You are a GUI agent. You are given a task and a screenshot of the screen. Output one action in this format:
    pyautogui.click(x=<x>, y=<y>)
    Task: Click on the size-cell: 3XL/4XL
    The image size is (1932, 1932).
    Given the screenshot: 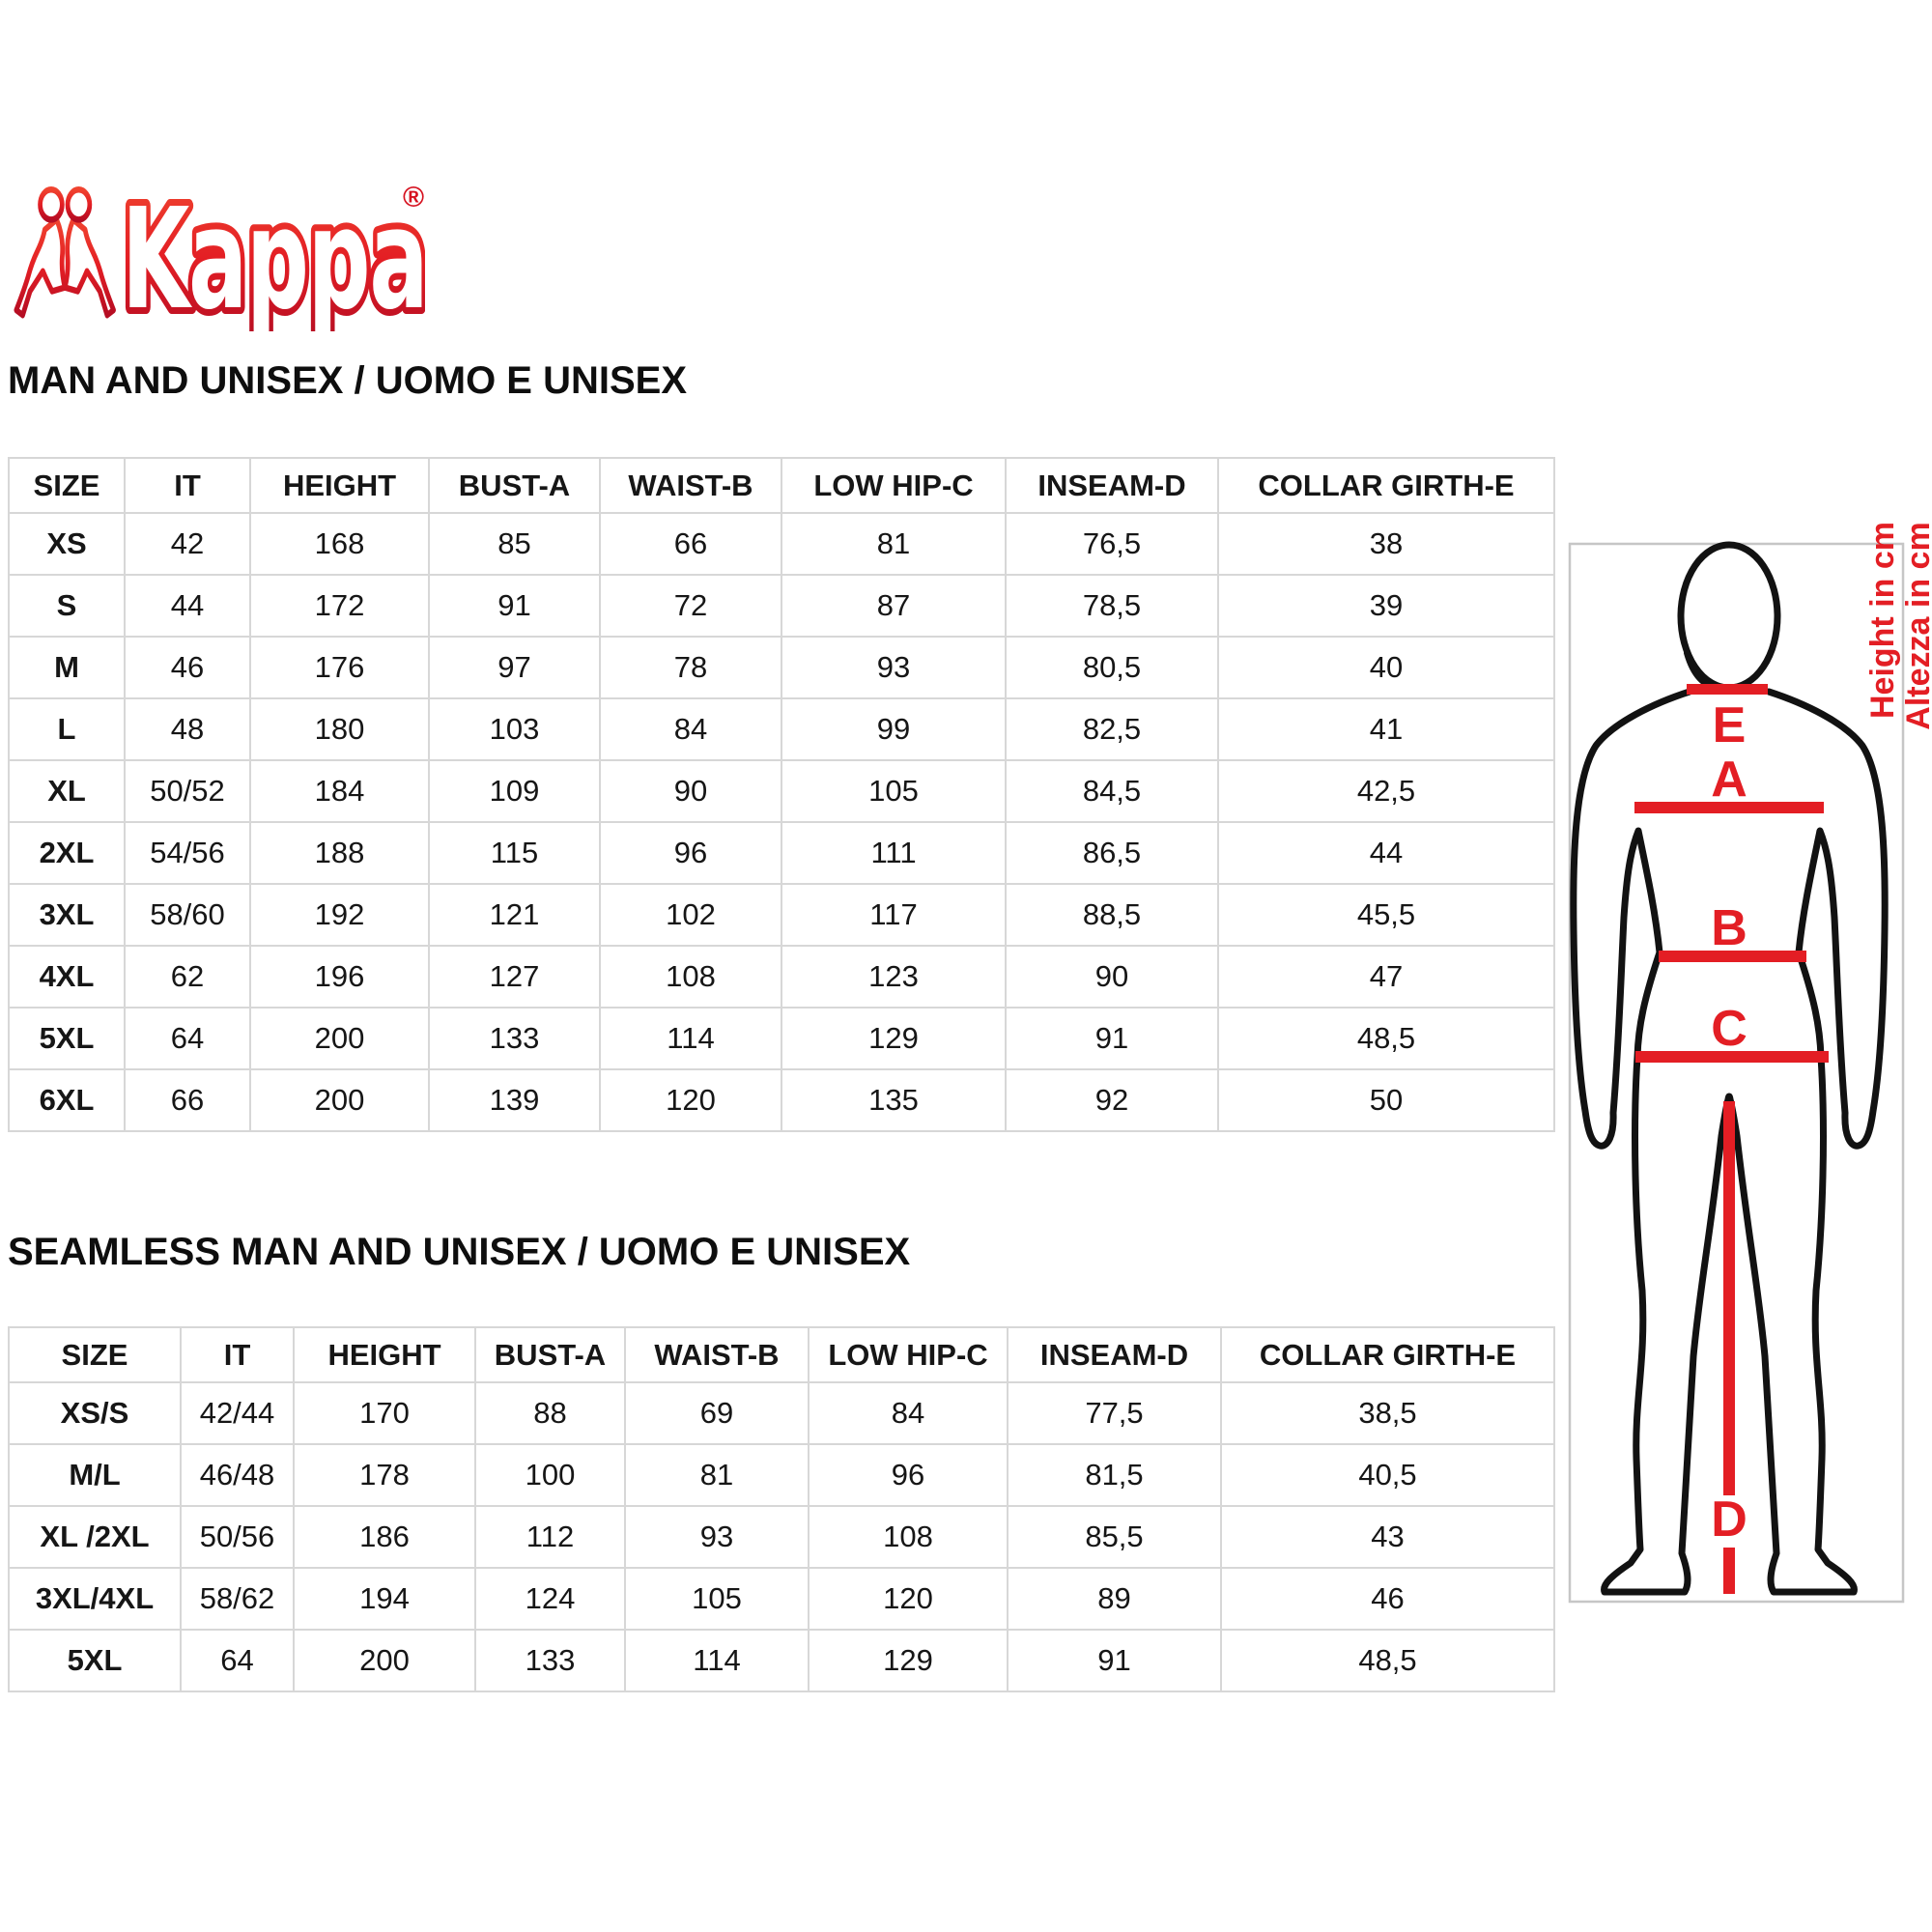 What is the action you would take?
    pyautogui.click(x=95, y=1599)
    